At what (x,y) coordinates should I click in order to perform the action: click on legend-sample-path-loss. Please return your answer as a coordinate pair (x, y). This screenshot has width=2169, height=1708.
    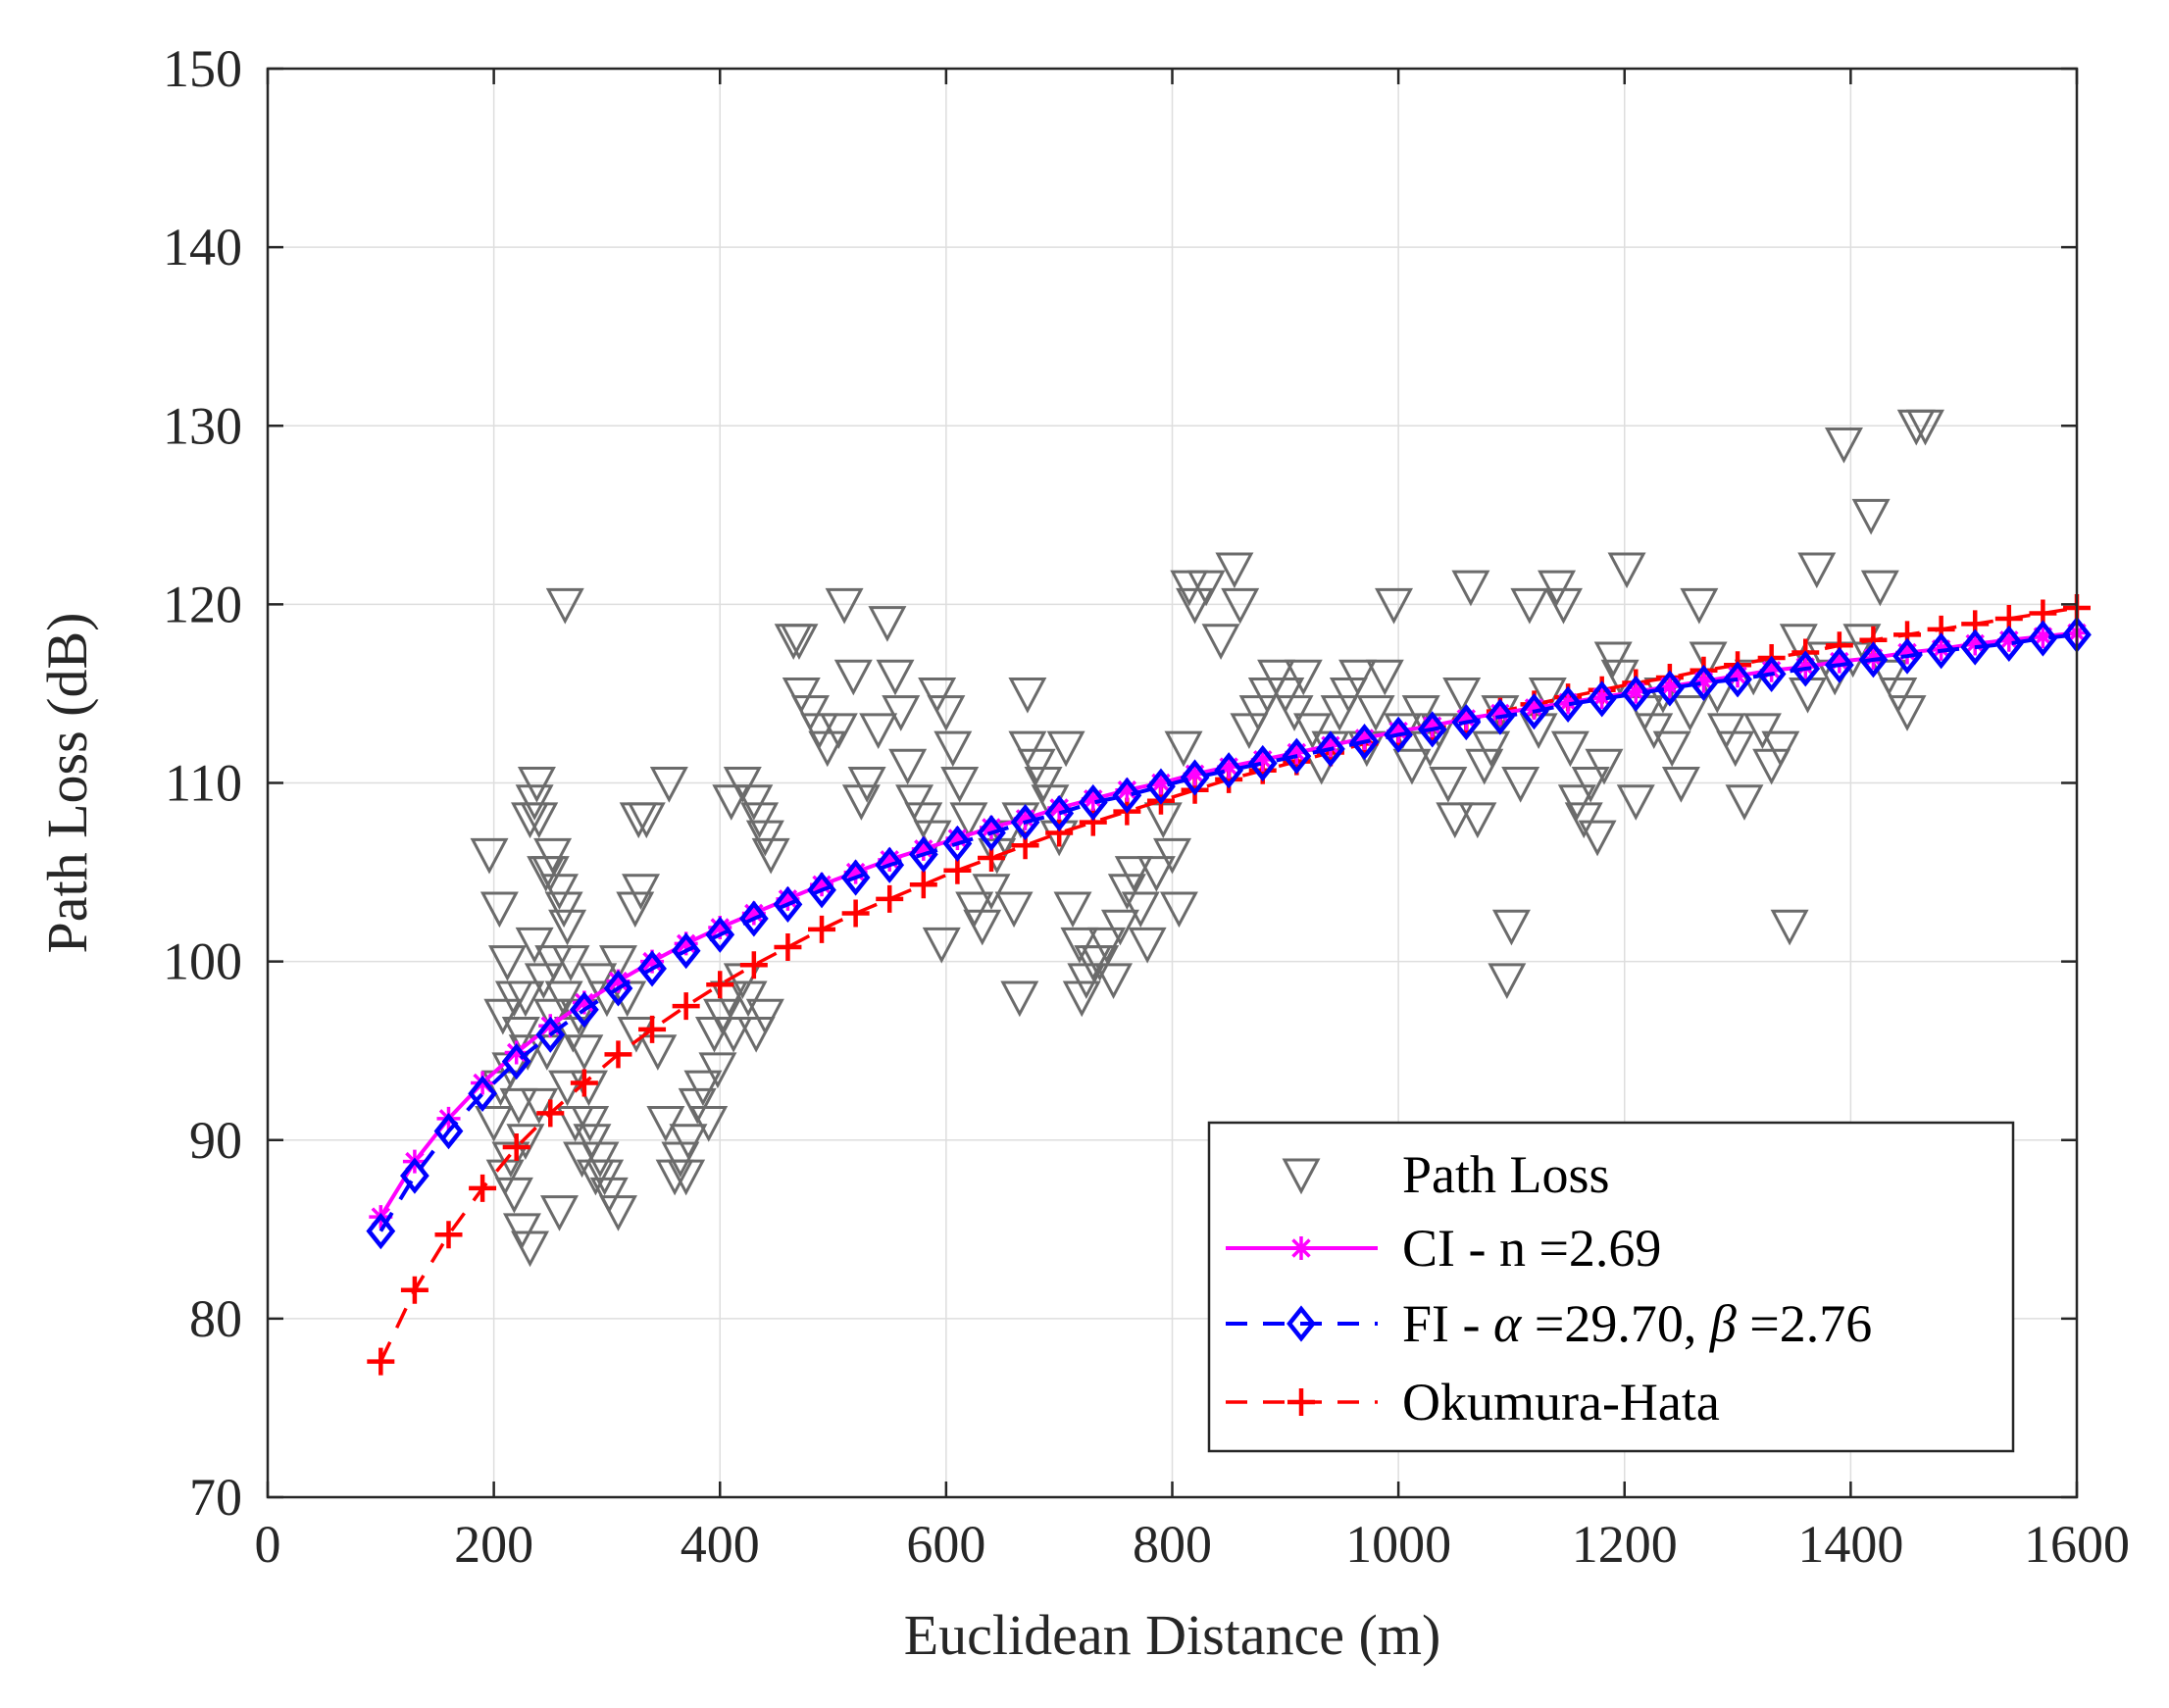
    Looking at the image, I should click on (1301, 1176).